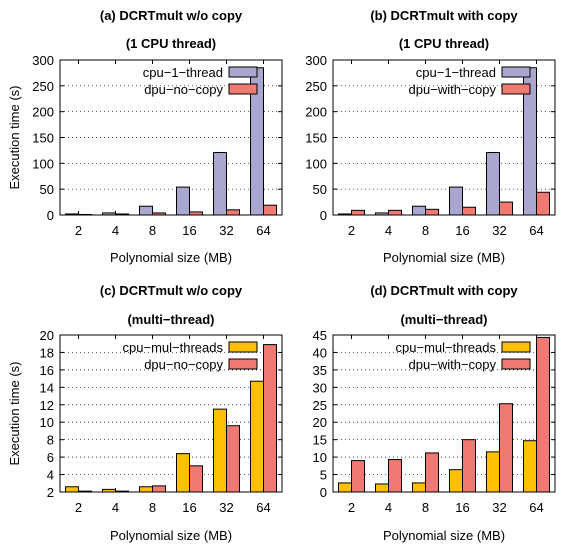 The width and height of the screenshot is (578, 548). Describe the element at coordinates (47, 189) in the screenshot. I see `y-tick-label: 50` at that location.